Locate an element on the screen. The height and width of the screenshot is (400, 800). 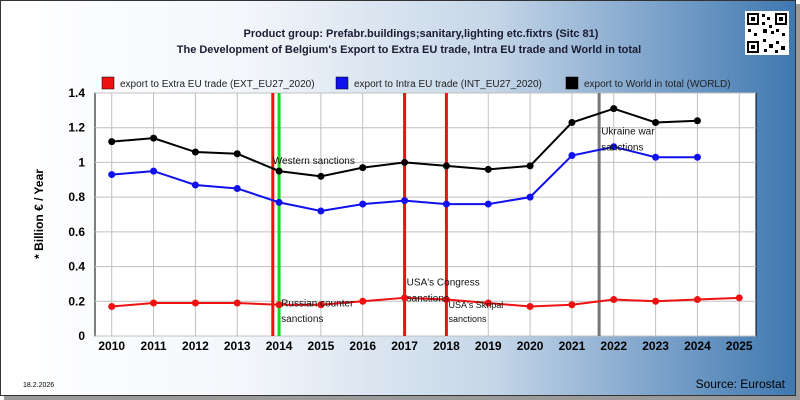
legend-label-world: export to World in total (WORLD) is located at coordinates (657, 84).